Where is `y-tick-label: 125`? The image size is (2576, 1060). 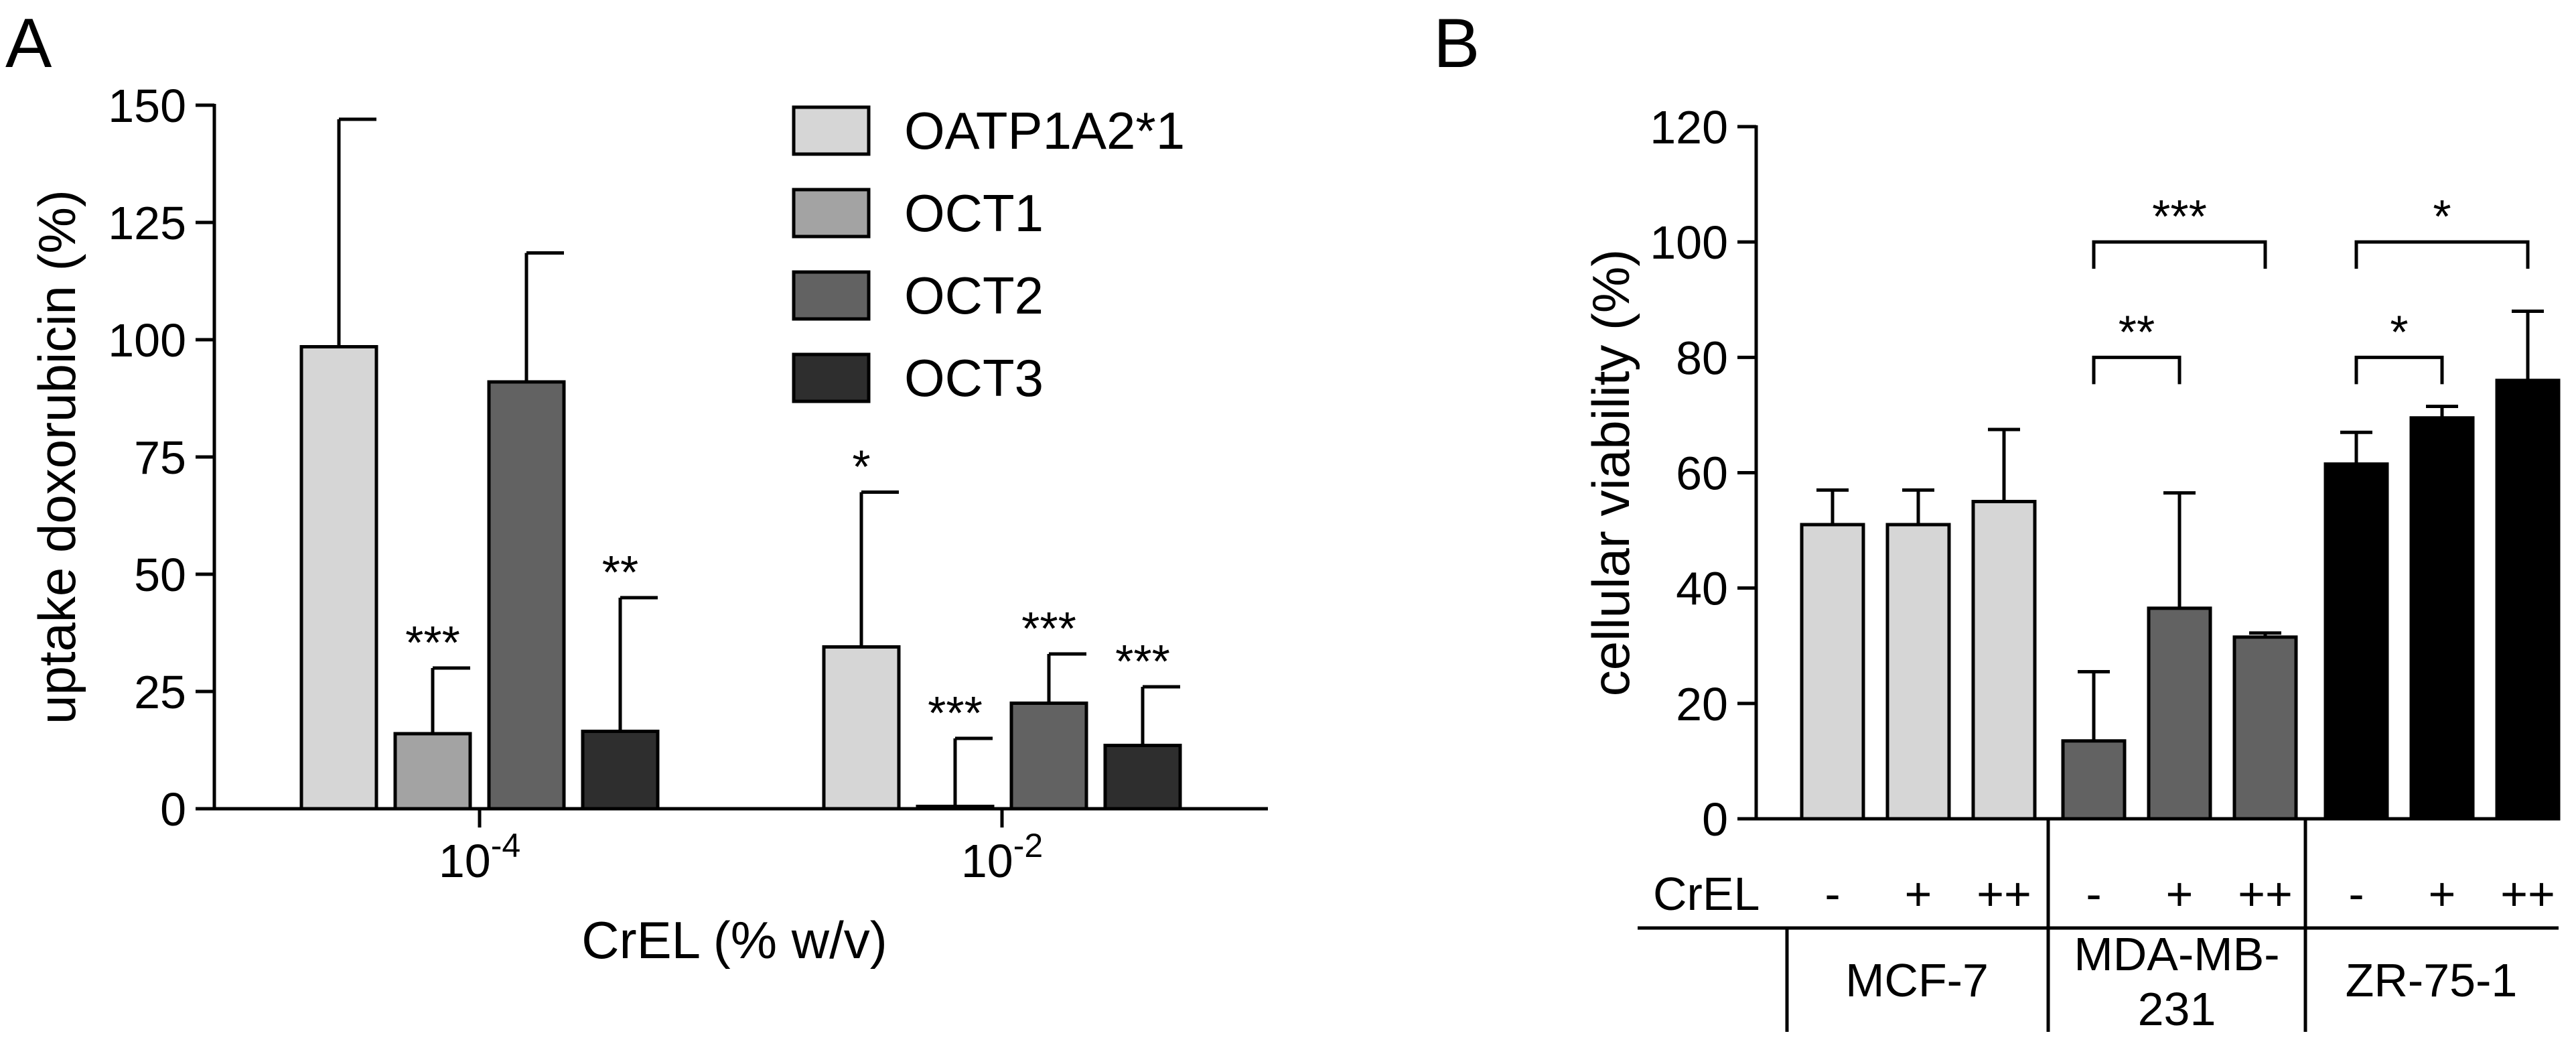 y-tick-label: 125 is located at coordinates (147, 223).